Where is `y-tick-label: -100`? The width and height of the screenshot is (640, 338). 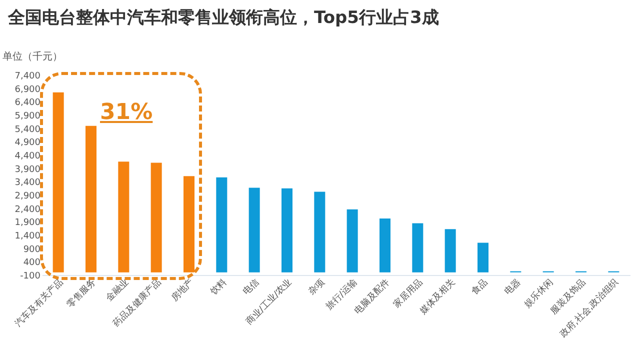
y-tick-label: -100 is located at coordinates (30, 277).